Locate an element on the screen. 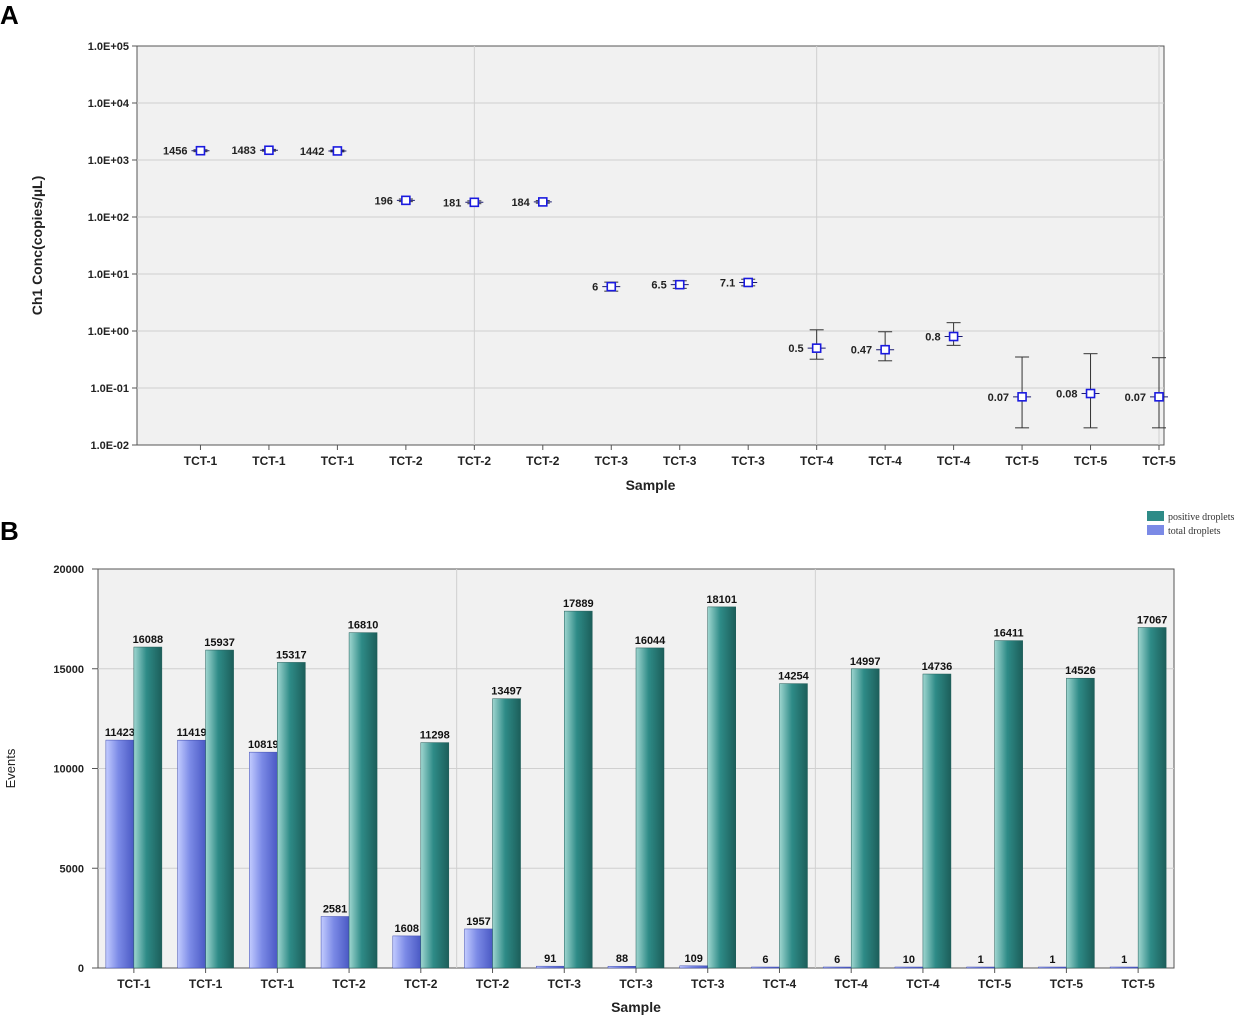 This screenshot has width=1240, height=1023. x-axis-title-b: Sample is located at coordinates (636, 1007).